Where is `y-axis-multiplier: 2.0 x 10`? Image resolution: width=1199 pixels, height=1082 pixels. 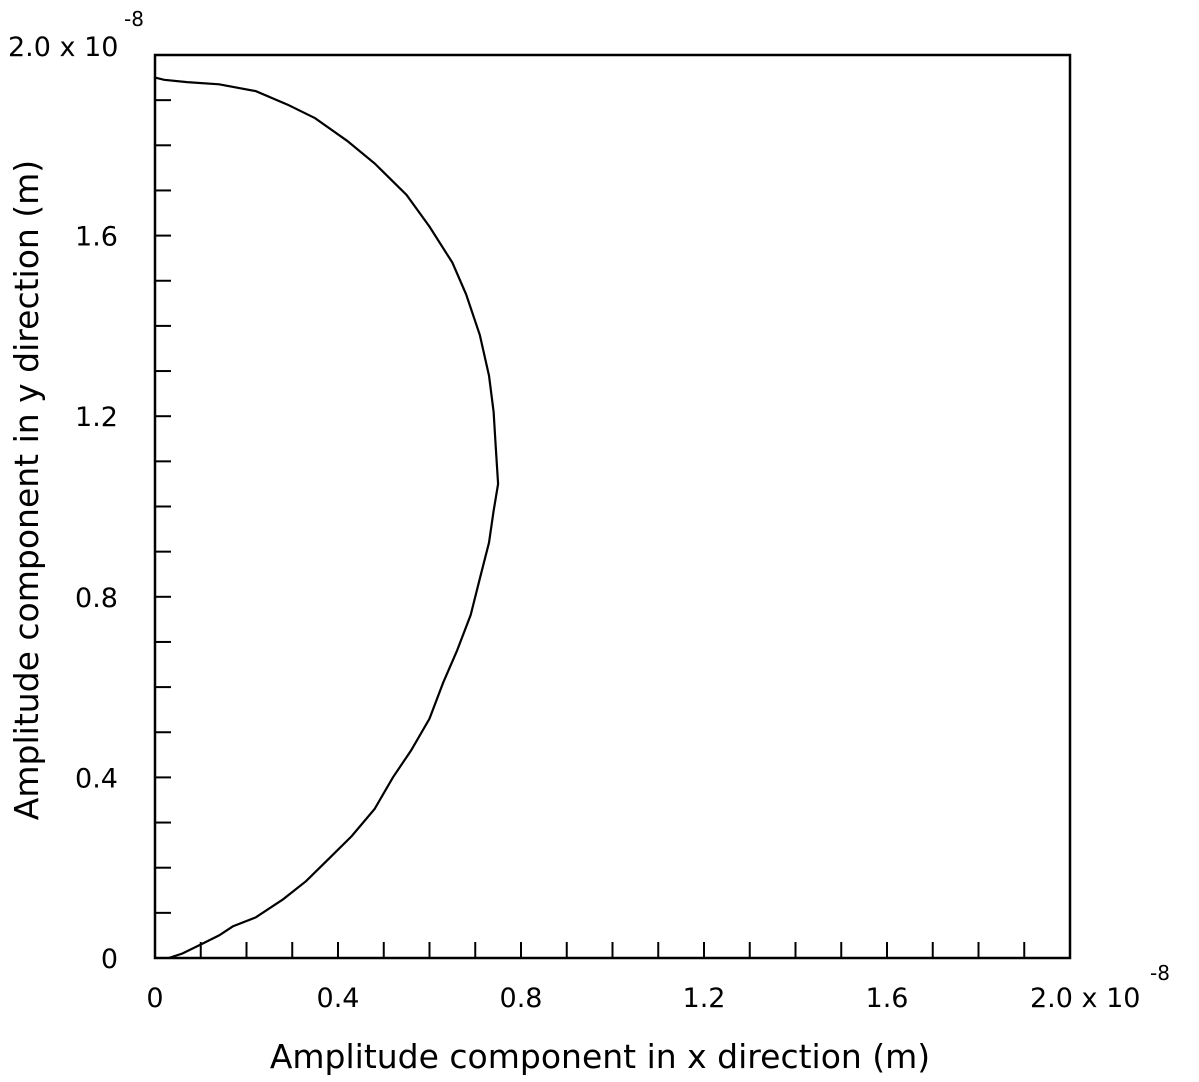 y-axis-multiplier: 2.0 x 10 is located at coordinates (63, 47).